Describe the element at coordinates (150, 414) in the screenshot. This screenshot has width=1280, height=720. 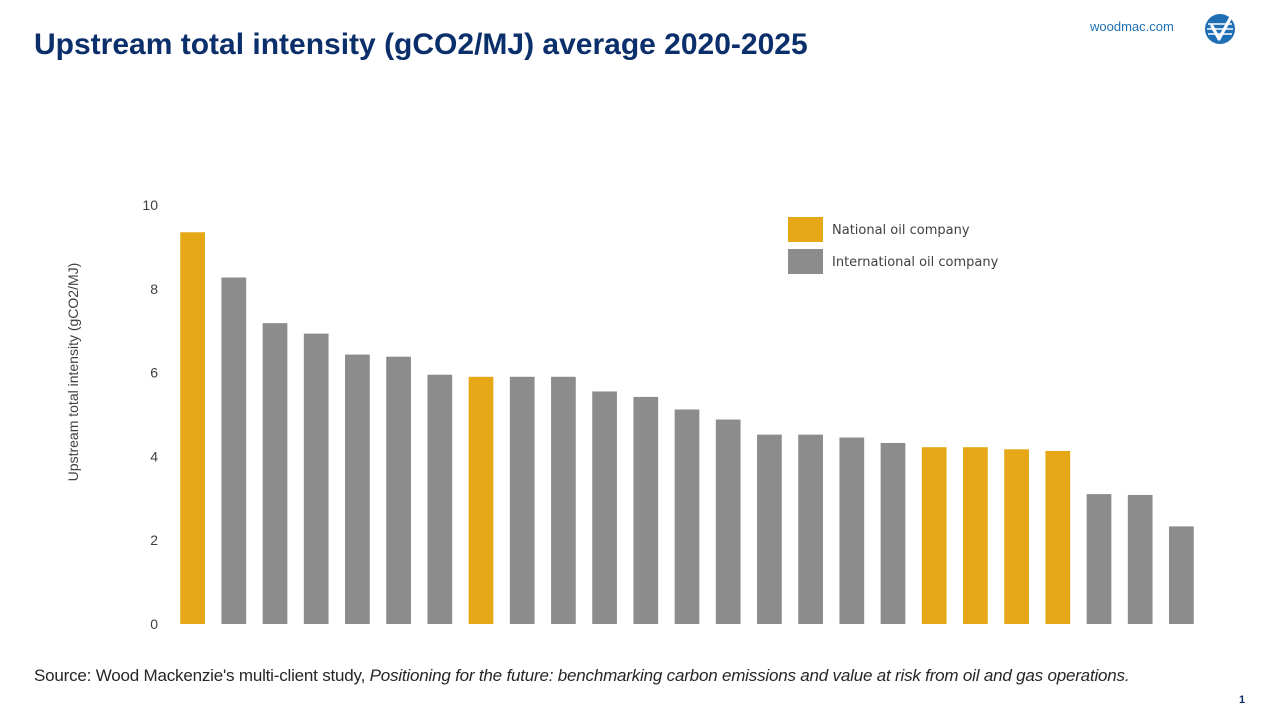
I see `y-axis: 0 2 4 6 8 10` at that location.